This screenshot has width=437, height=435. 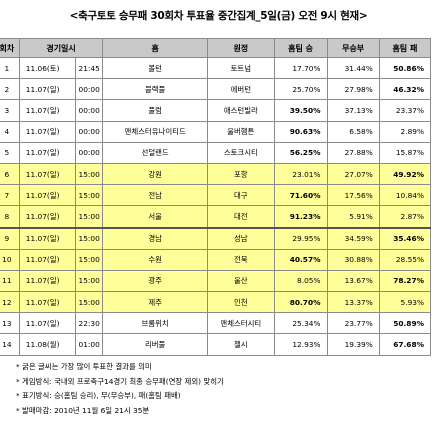 What do you see at coordinates (353, 110) in the screenshot?
I see `draw-cell: 37.13%` at bounding box center [353, 110].